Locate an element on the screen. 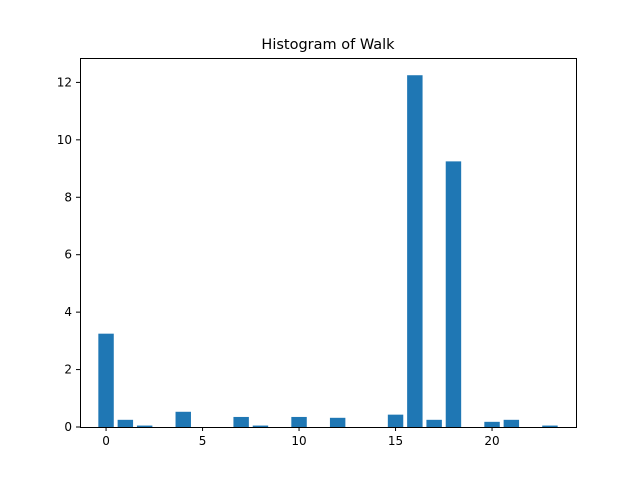 The height and width of the screenshot is (480, 640). x-tick-label: 15 is located at coordinates (395, 441).